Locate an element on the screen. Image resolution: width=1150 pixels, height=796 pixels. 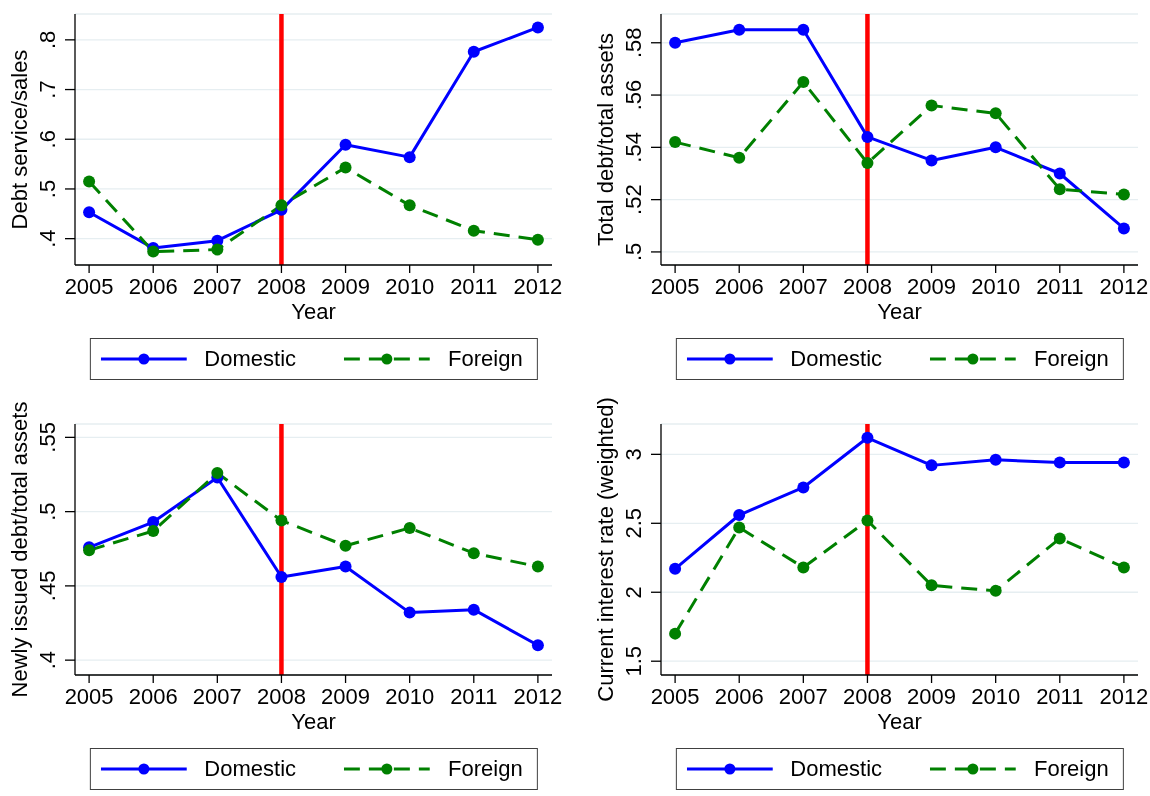
y-tick-label: 3 is located at coordinates (633, 454).